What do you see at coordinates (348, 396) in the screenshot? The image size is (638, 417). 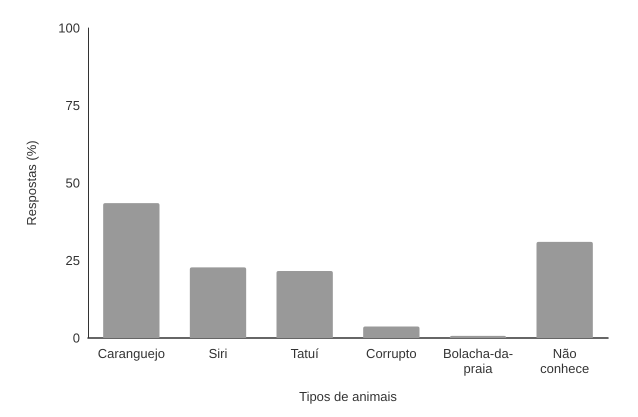 I see `x-axis-title: Tipos de animais` at bounding box center [348, 396].